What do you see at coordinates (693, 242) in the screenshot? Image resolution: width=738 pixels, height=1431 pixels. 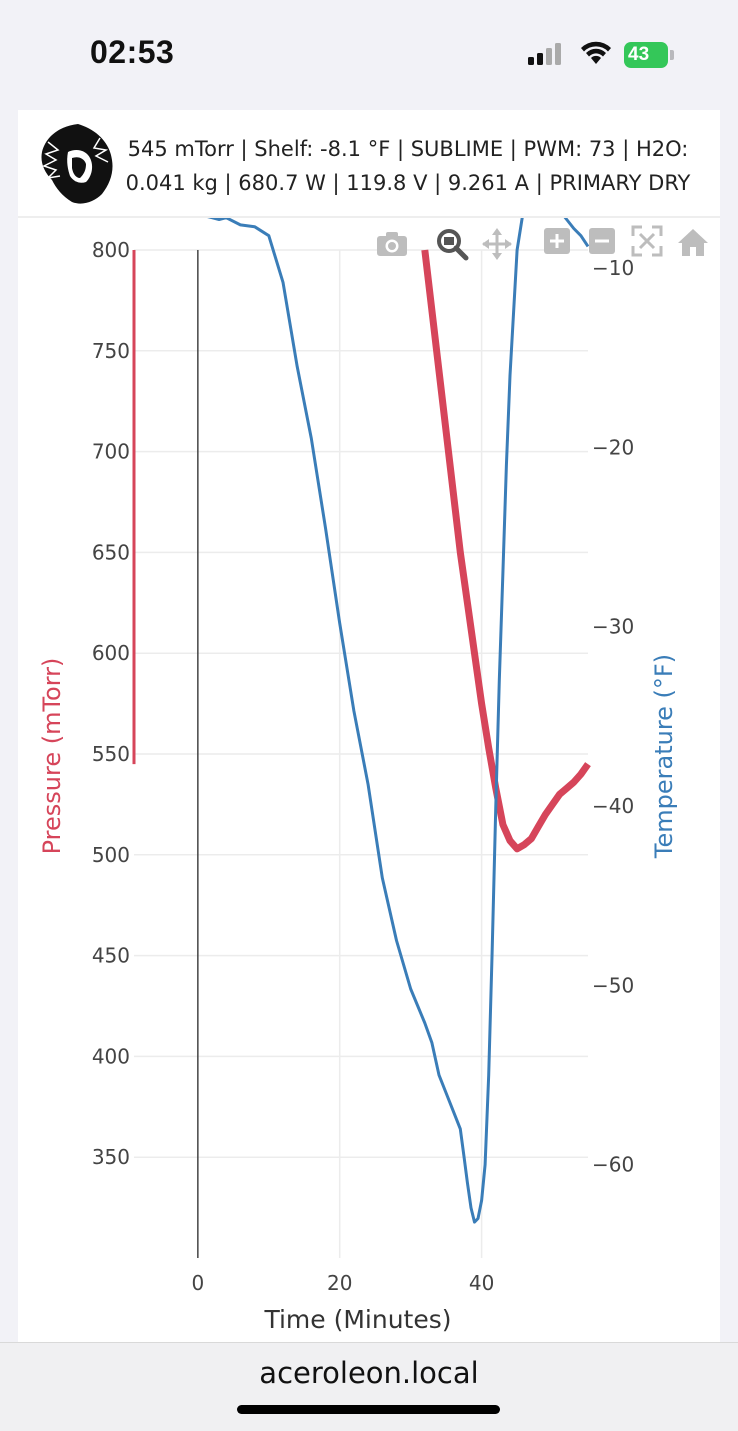 I see `reset-axes-icon` at bounding box center [693, 242].